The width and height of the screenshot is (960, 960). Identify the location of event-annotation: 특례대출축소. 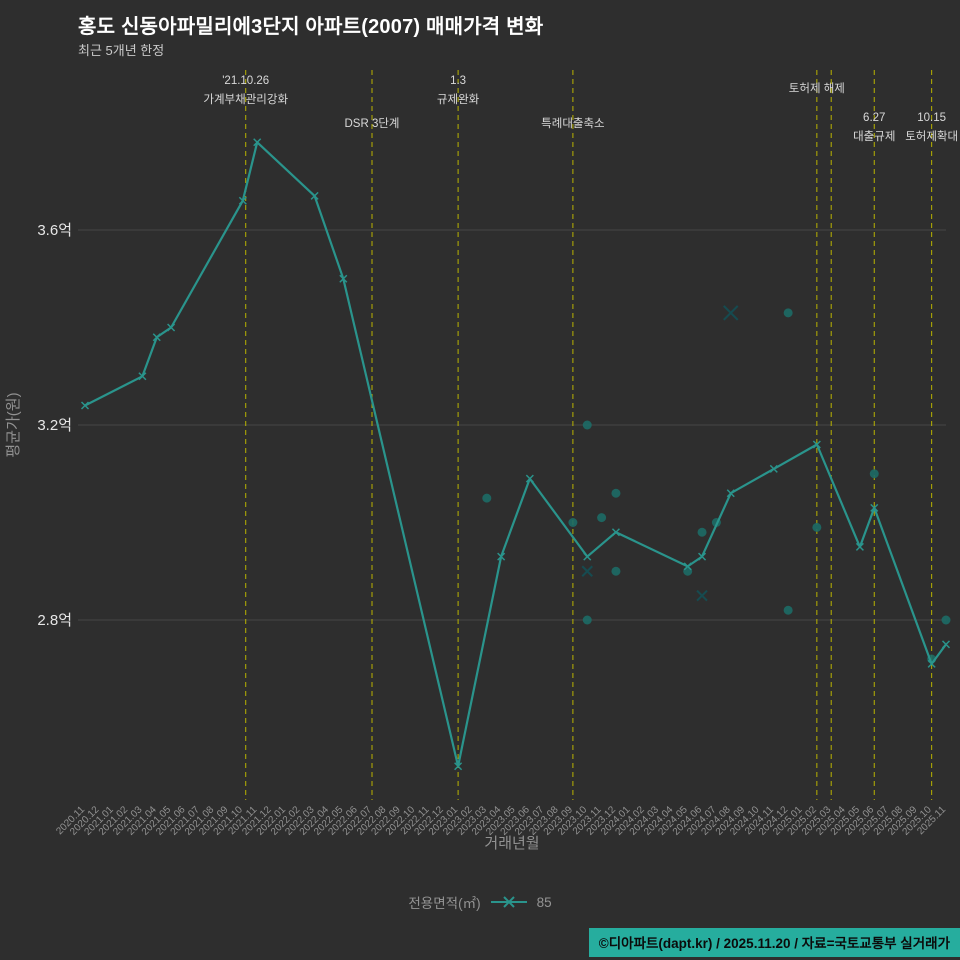
(572, 123).